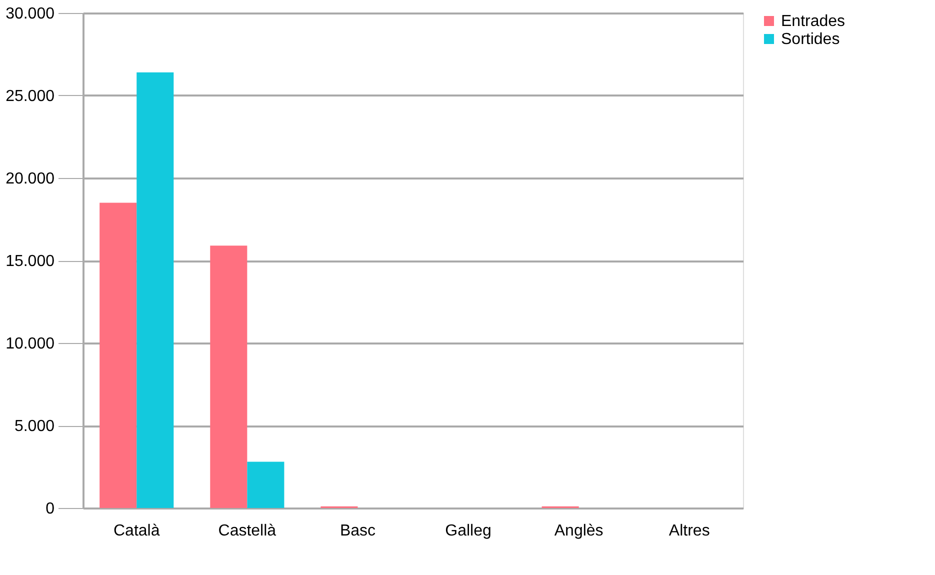 The height and width of the screenshot is (575, 935). What do you see at coordinates (50, 509) in the screenshot?
I see `y-tick-label: 0` at bounding box center [50, 509].